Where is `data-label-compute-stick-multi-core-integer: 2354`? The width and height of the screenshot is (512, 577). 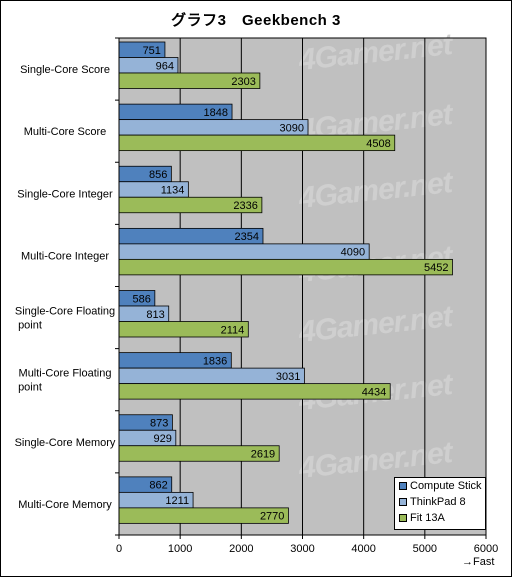
data-label-compute-stick-multi-core-integer: 2354 is located at coordinates (247, 237).